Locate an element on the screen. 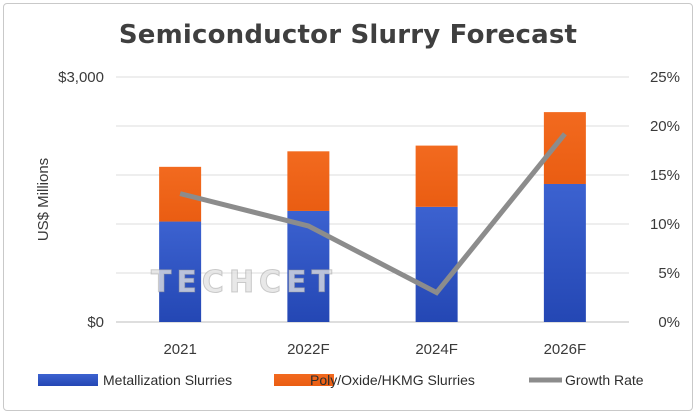 The image size is (696, 417). bar-poly-oxide-hkmg-2022f is located at coordinates (308, 181).